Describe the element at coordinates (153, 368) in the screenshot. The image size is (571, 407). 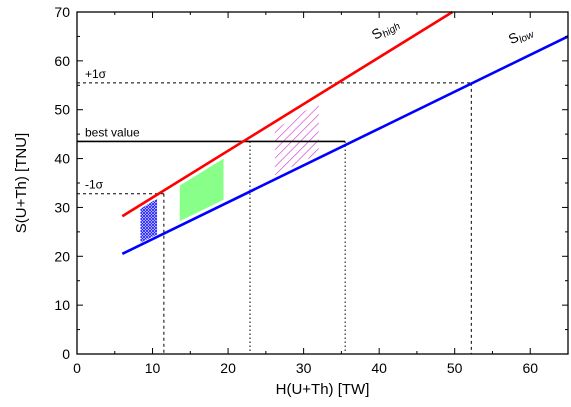
I see `x-tick-label-10: 10` at that location.